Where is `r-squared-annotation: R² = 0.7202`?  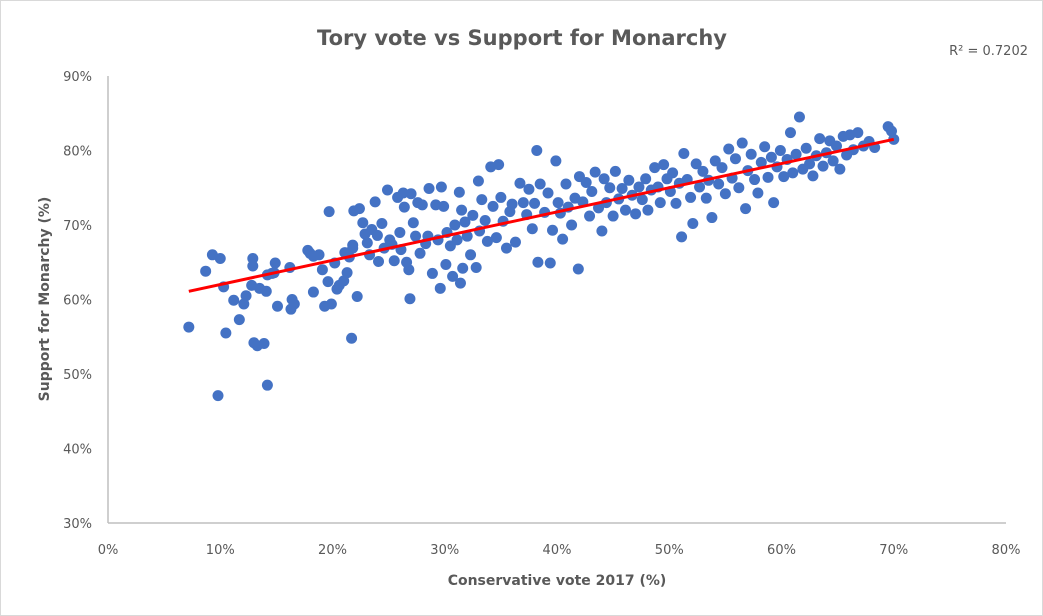
r-squared-annotation: R² = 0.7202 is located at coordinates (988, 51).